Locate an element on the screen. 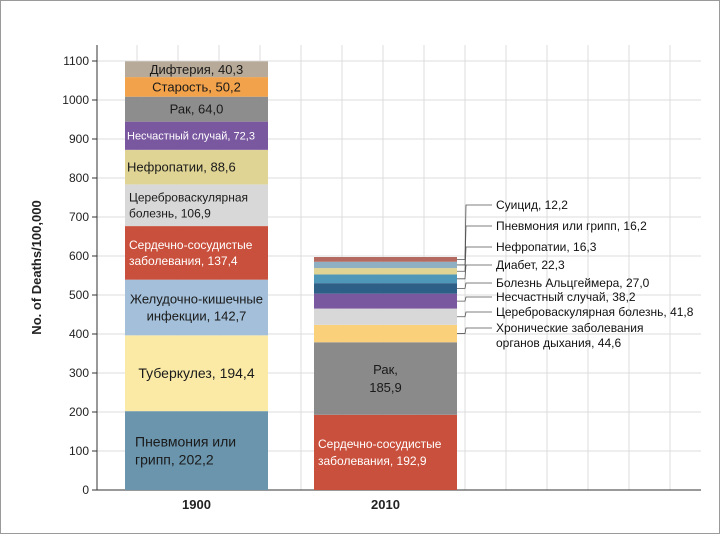 The width and height of the screenshot is (720, 535). y-tick-label: 800 is located at coordinates (79, 178).